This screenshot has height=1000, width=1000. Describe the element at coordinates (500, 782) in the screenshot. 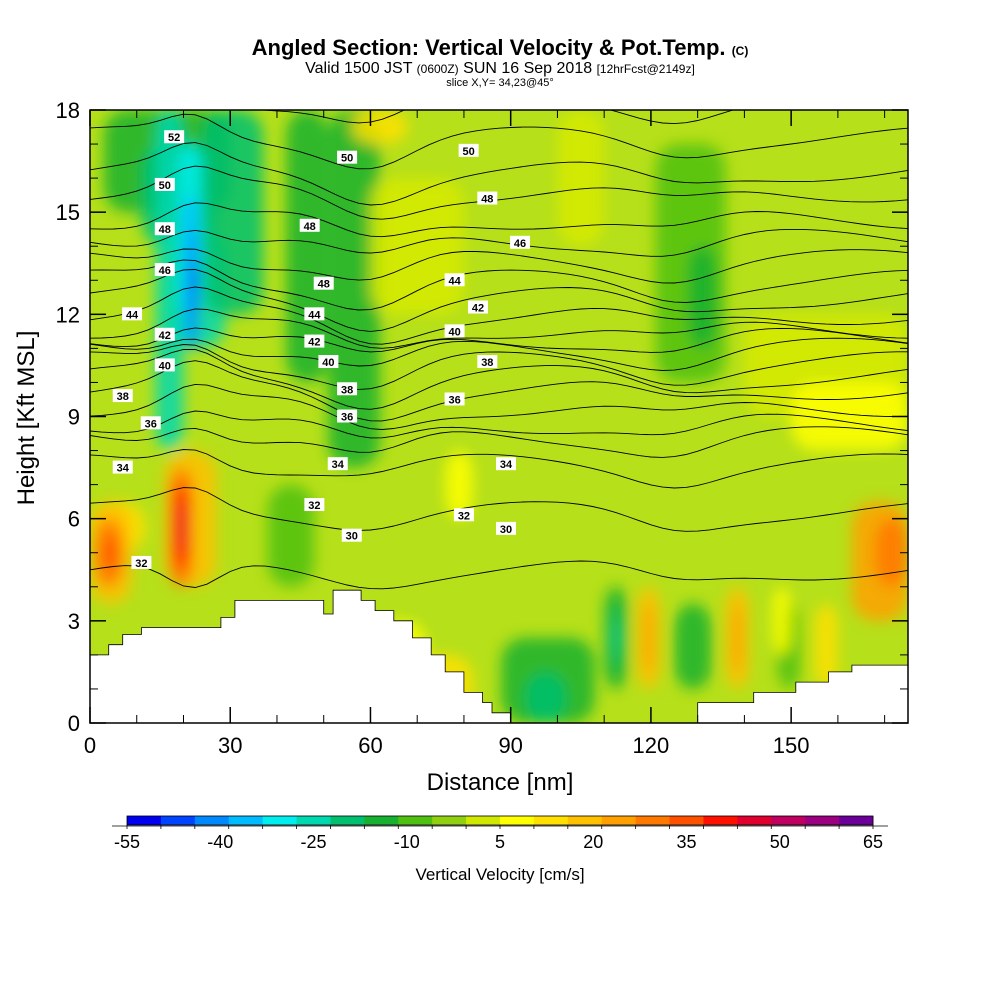

I see `x-axis-title: Distance [nm]` at that location.